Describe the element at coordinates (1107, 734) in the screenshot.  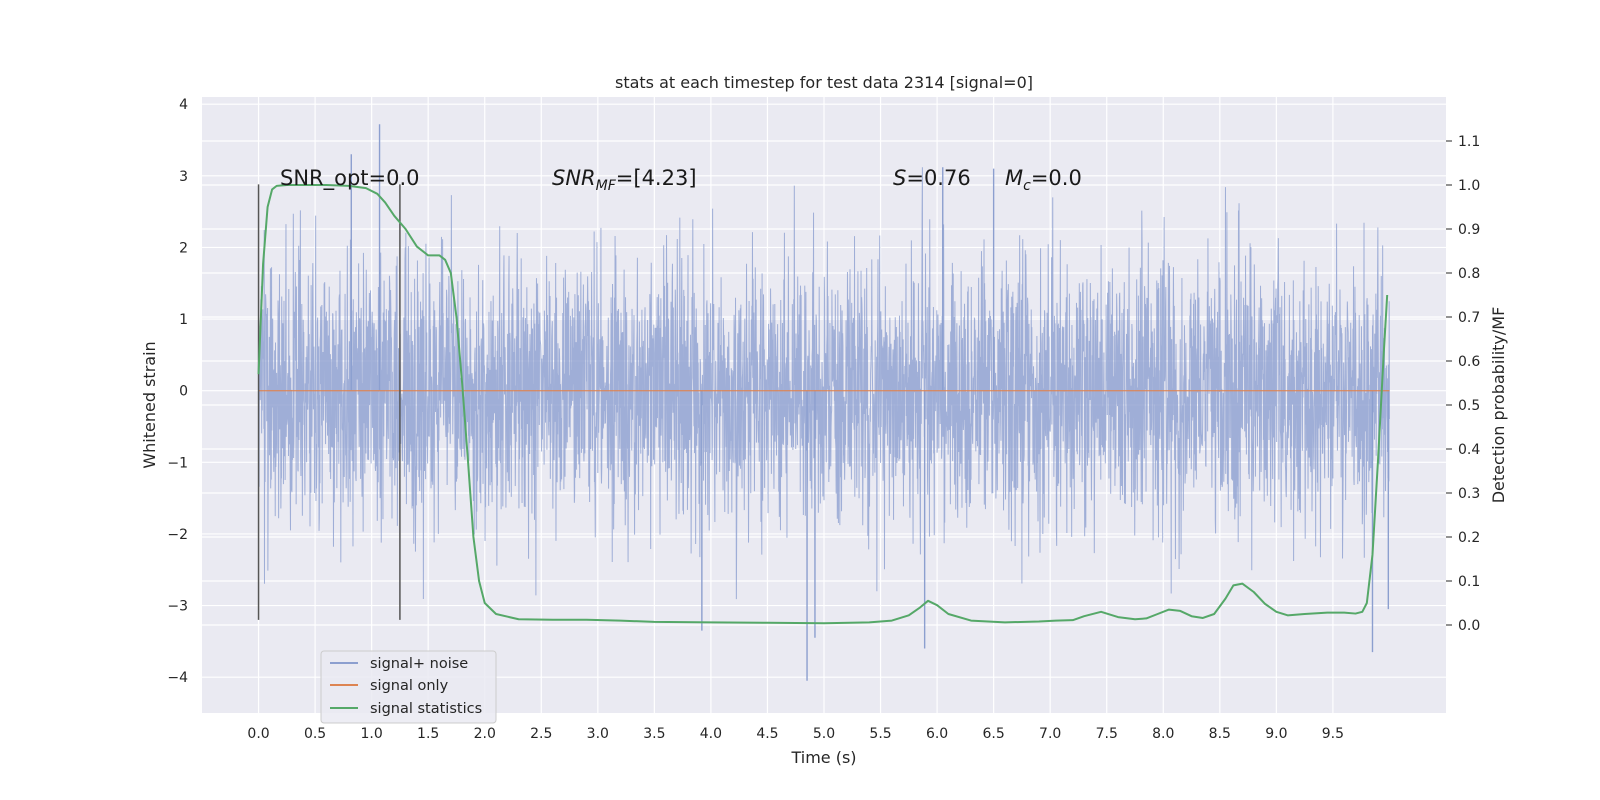
I see `x-tick-label: 7.5` at that location.